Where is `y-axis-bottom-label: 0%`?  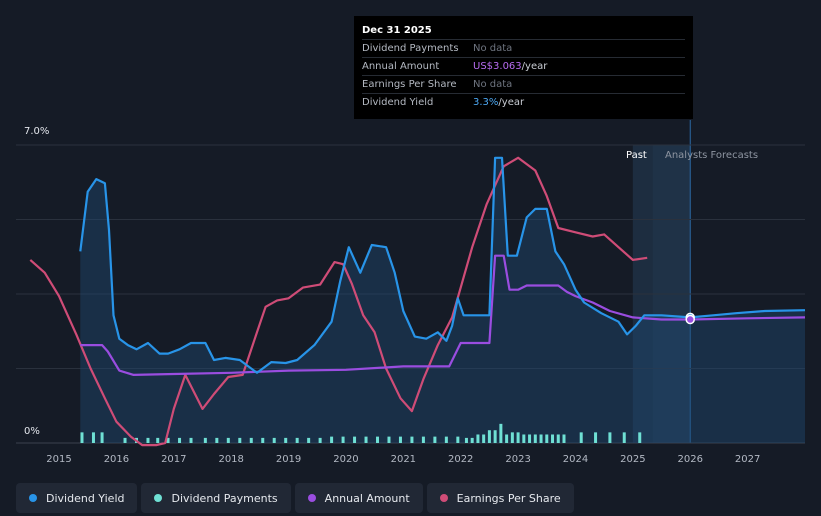
y-axis-bottom-label: 0% is located at coordinates (32, 431).